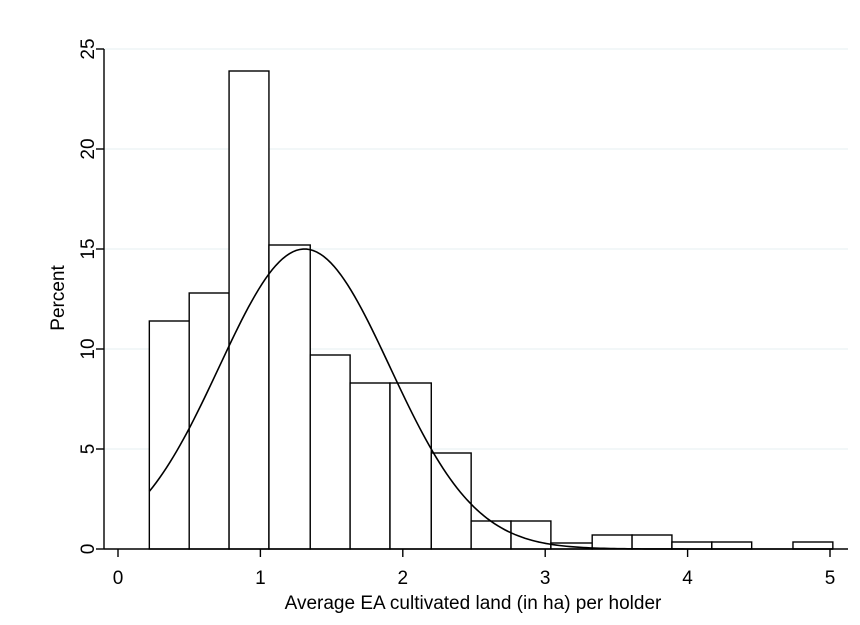  I want to click on y-tick-label-0: 0, so click(88, 549).